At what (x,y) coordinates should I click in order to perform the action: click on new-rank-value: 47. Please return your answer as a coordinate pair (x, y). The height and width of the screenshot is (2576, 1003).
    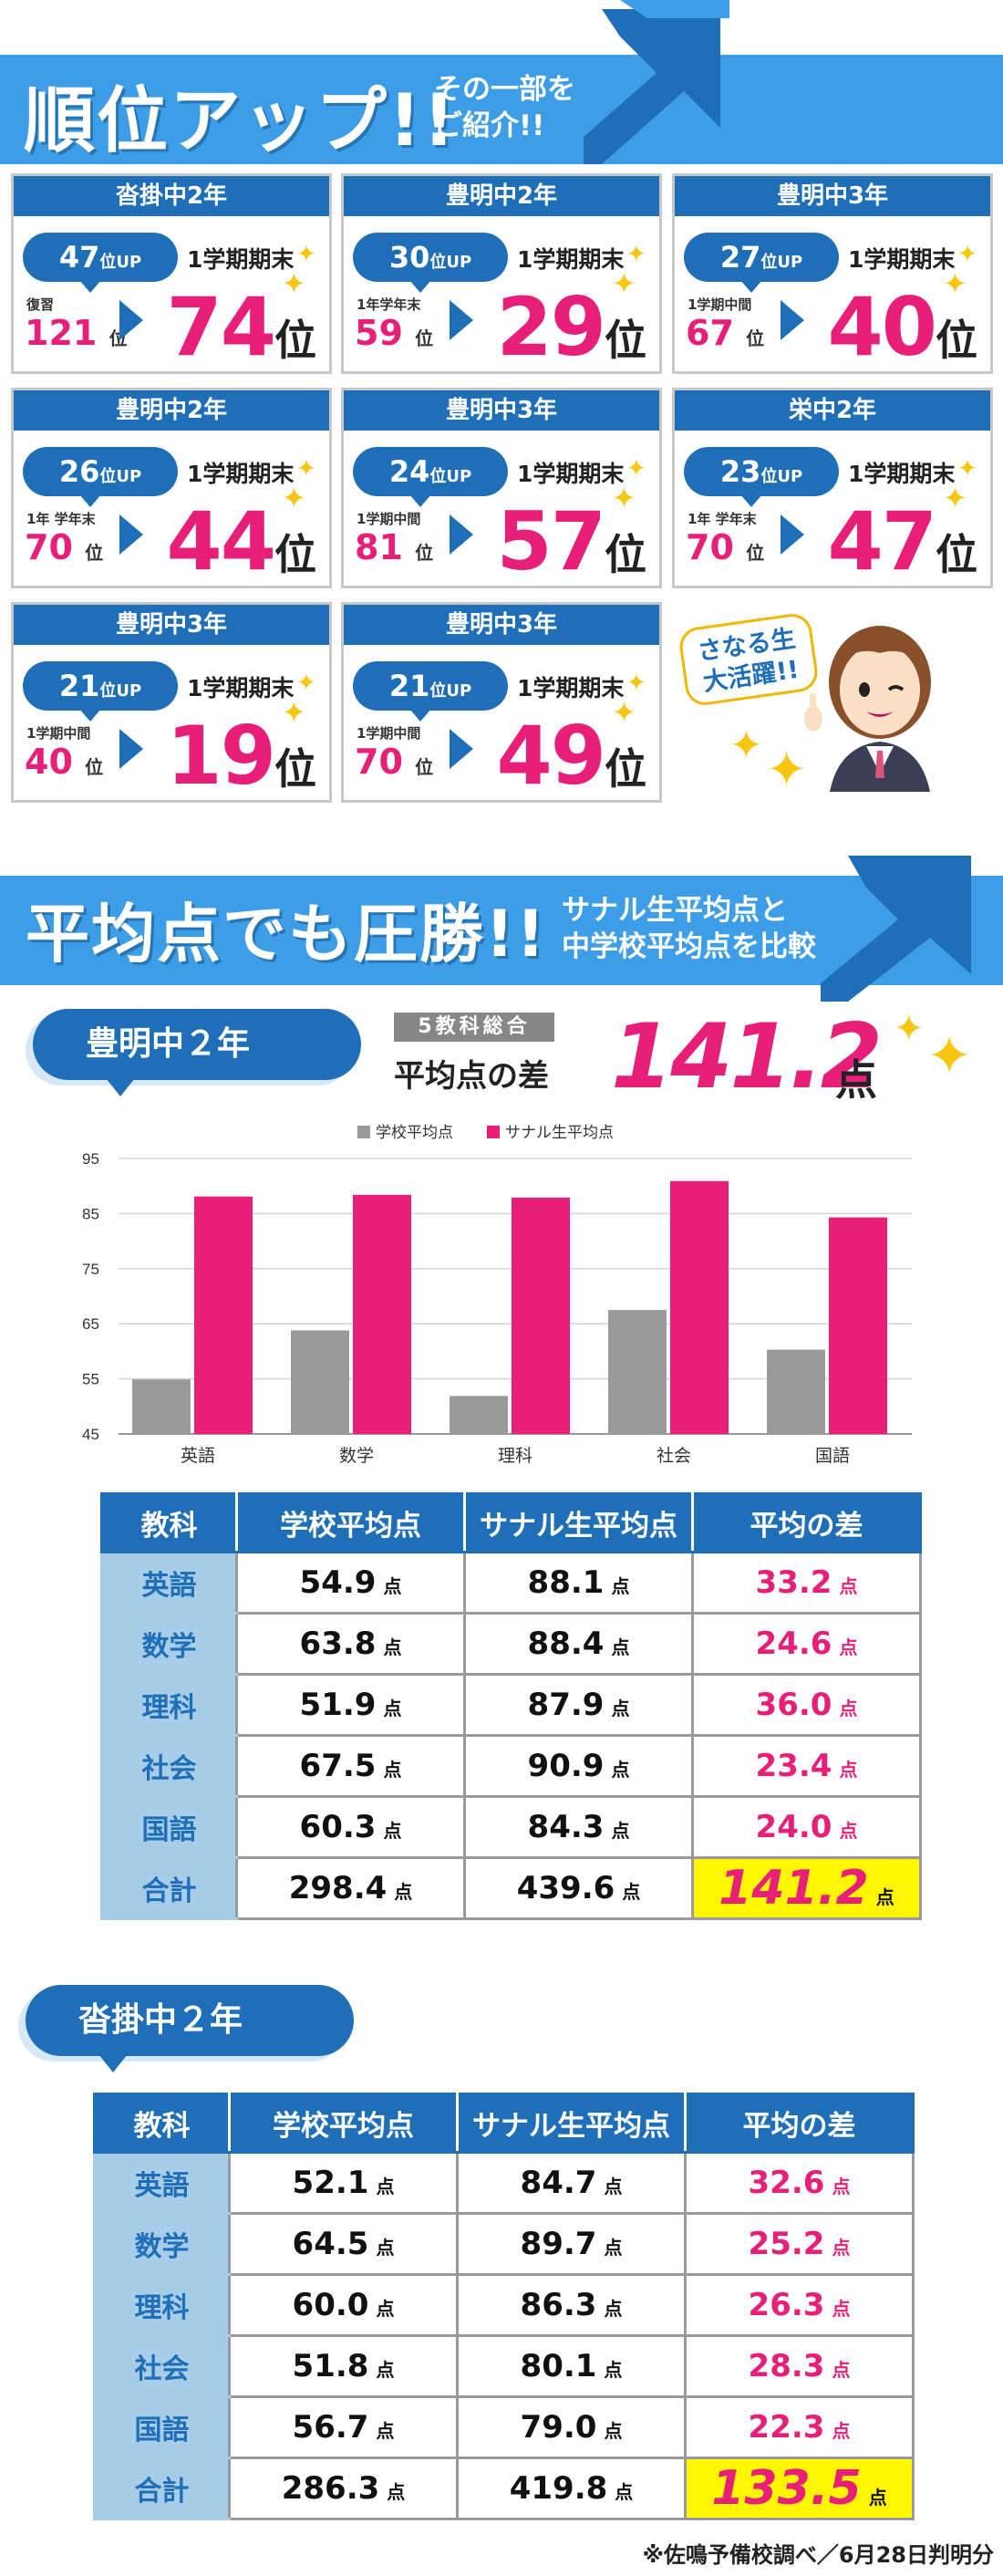
    Looking at the image, I should click on (882, 541).